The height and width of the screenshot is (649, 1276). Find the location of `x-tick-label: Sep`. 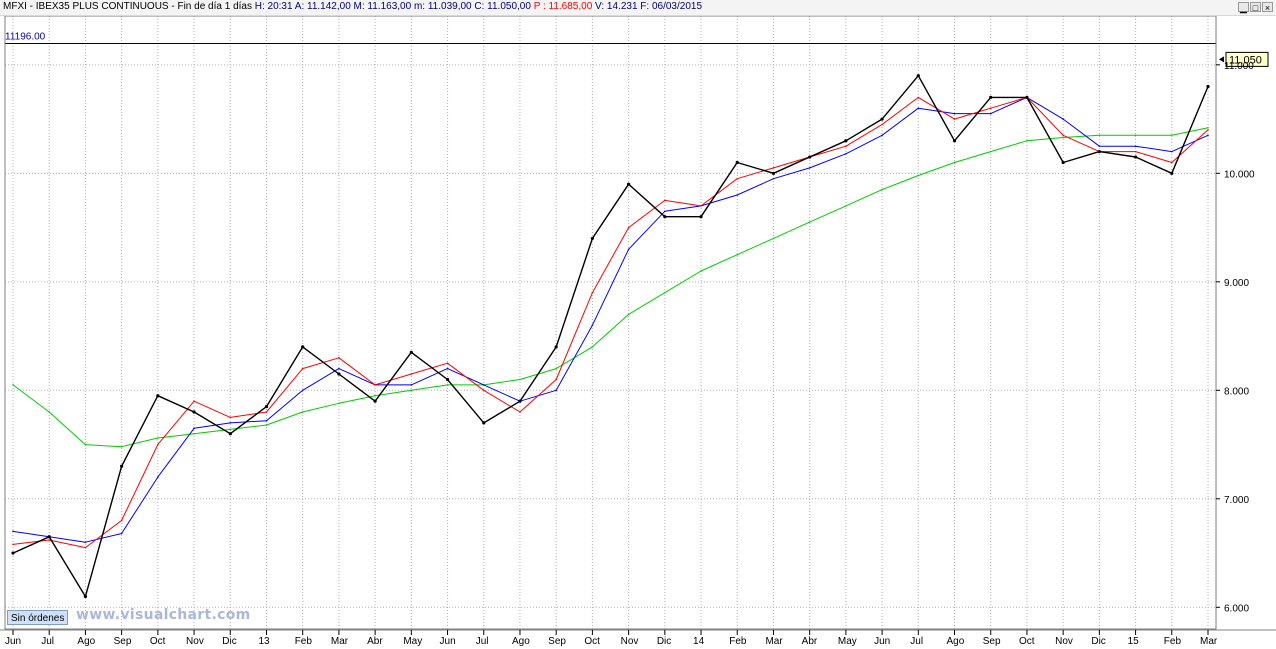

x-tick-label: Sep is located at coordinates (557, 641).